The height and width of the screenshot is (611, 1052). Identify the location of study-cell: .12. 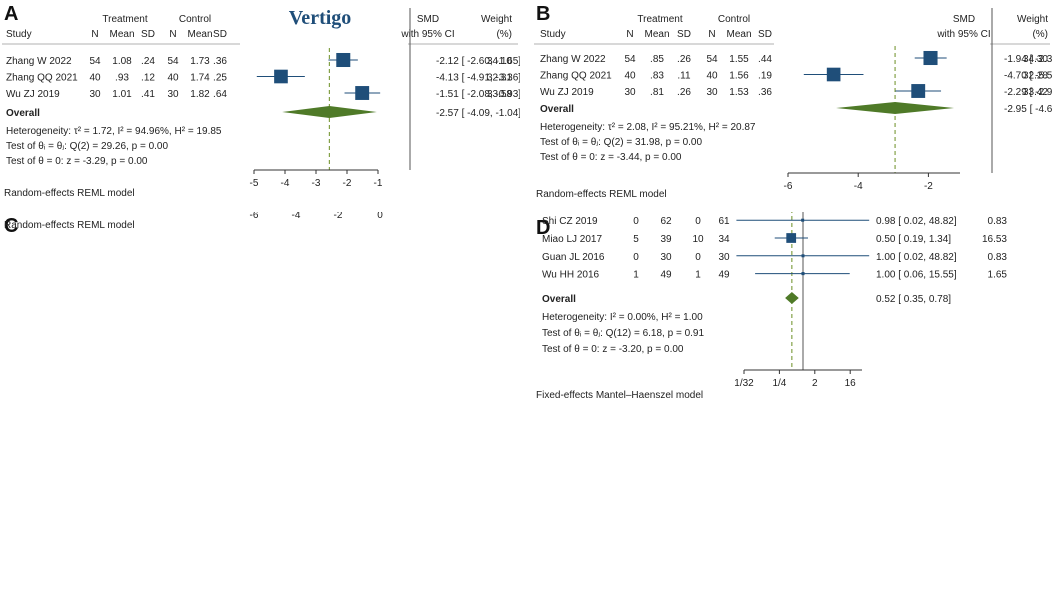
(148, 78).